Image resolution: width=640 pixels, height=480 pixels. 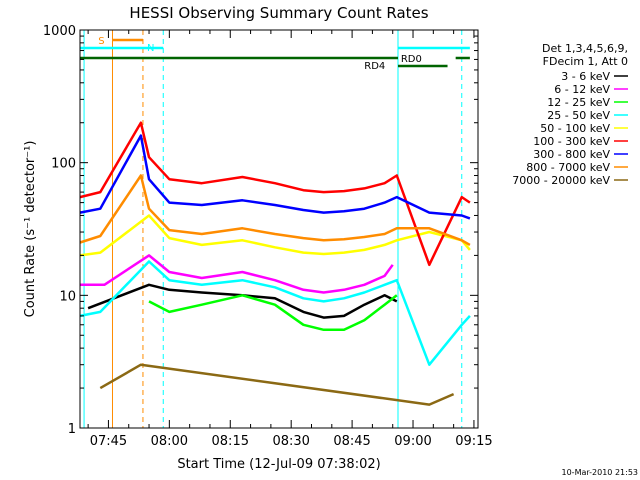 I want to click on y-tick-label: 10, so click(x=67, y=296).